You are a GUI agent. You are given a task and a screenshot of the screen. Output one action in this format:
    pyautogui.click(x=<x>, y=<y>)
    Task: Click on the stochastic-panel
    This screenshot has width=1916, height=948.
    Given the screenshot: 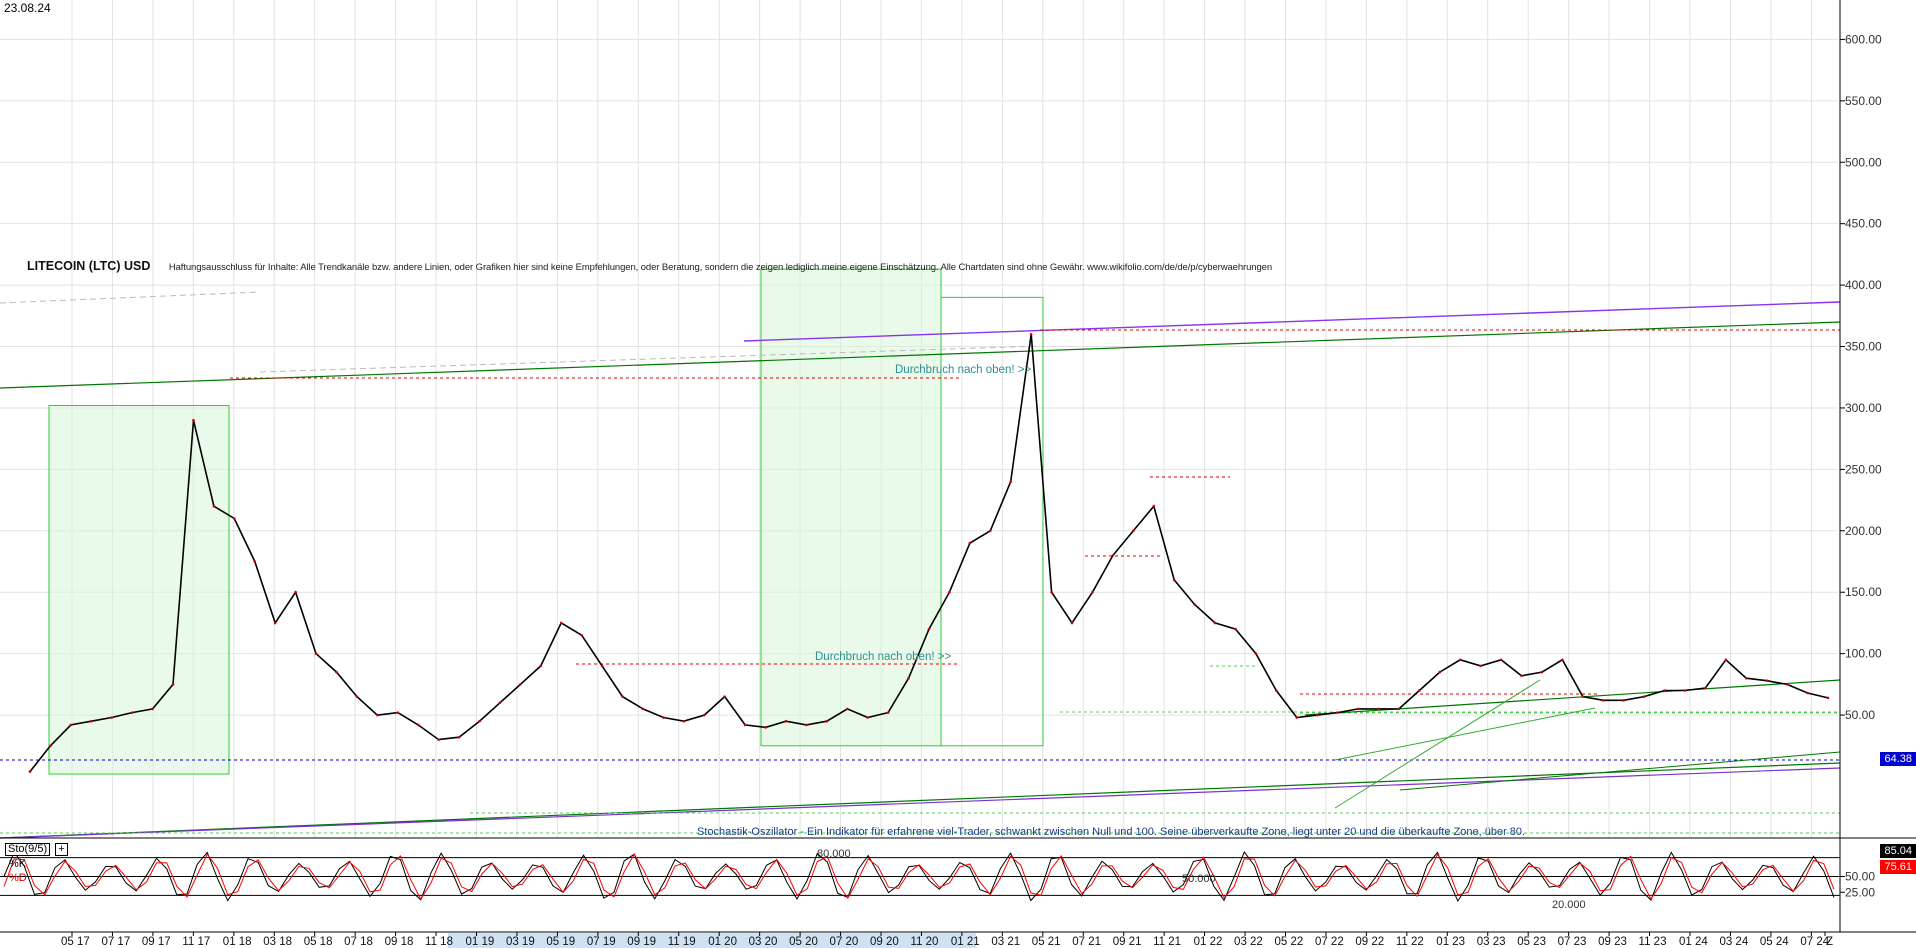 What is the action you would take?
    pyautogui.click(x=958, y=884)
    